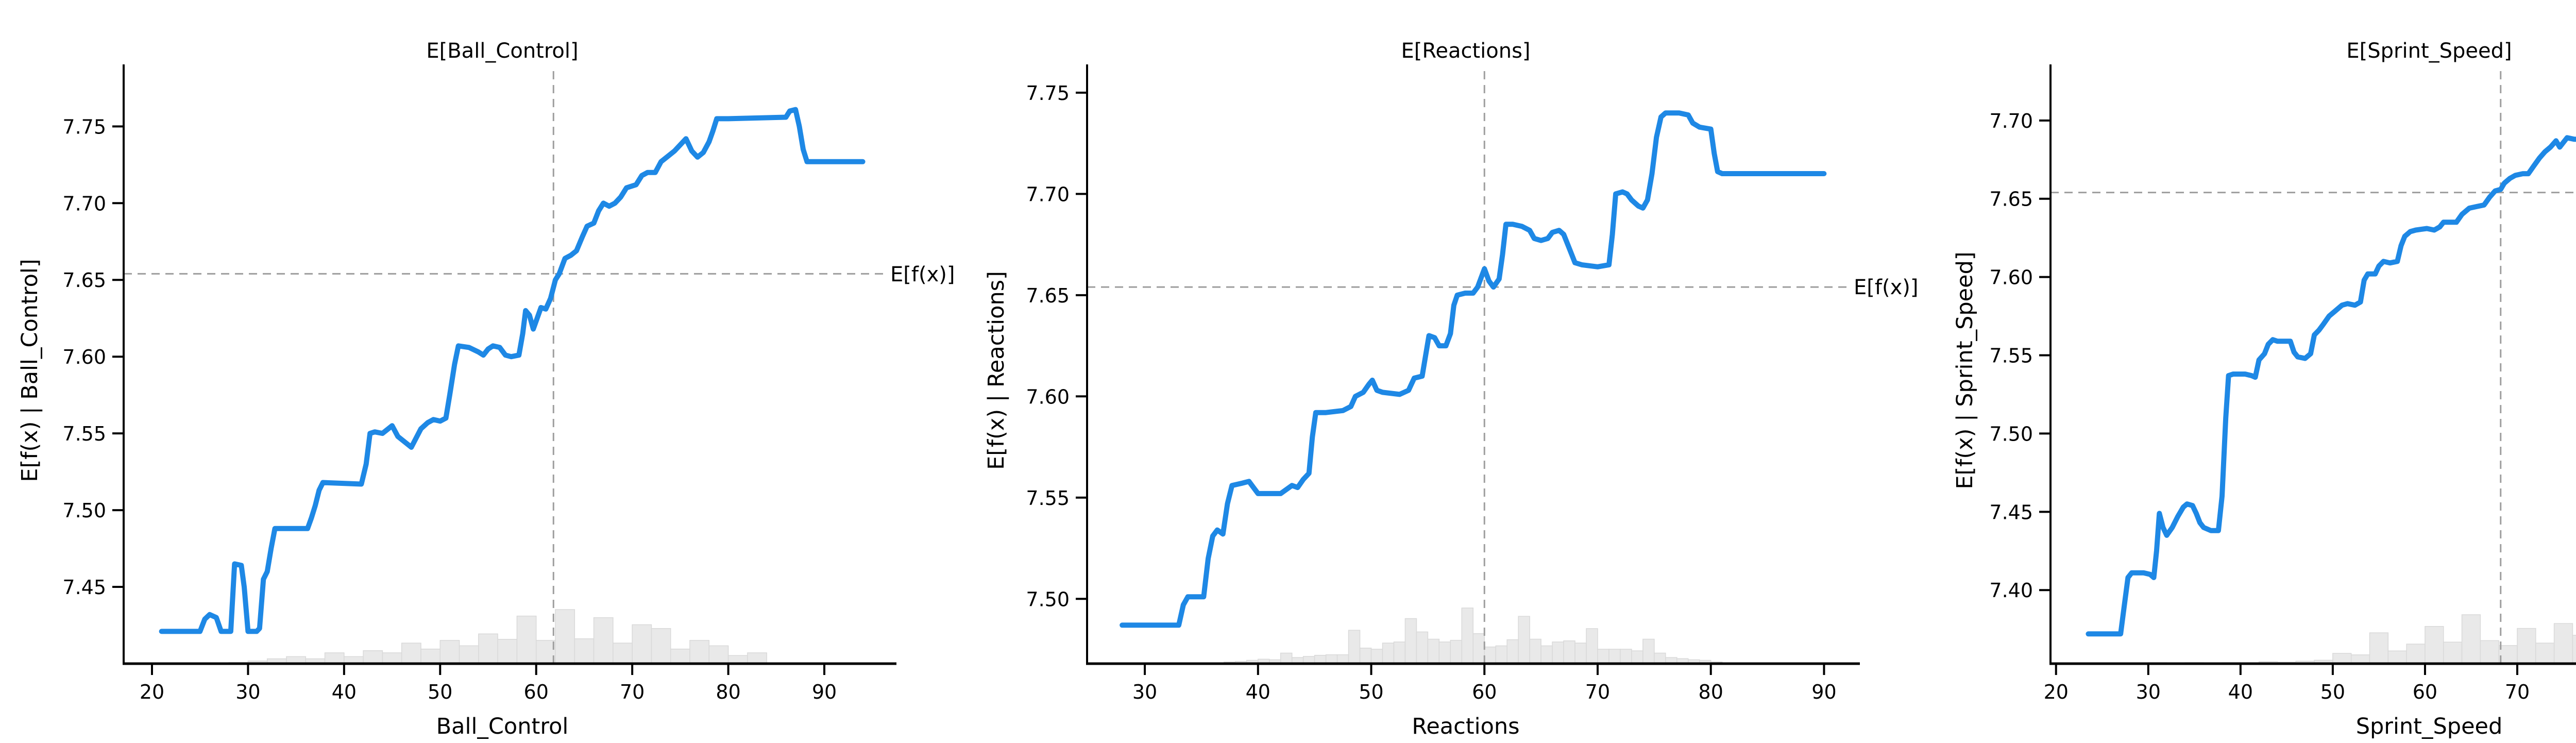  What do you see at coordinates (2020, 356) in the screenshot?
I see `y-axis: 7.40 7.45 7.50 7.55 7.60 7.65 7.70` at bounding box center [2020, 356].